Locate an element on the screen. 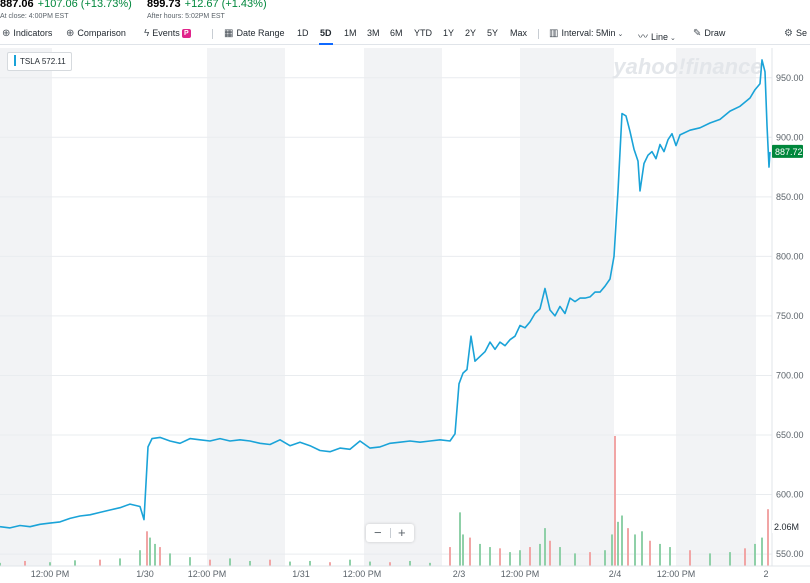 The image size is (810, 583). range-5y: 5Y is located at coordinates (493, 33).